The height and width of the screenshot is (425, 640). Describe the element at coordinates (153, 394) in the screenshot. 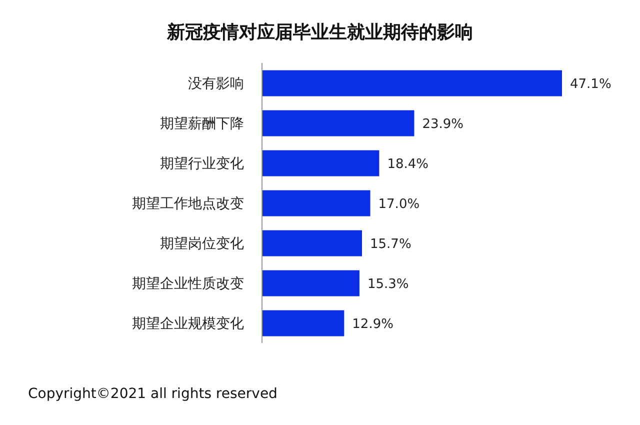

I see `text: Copyright©2021 all rights reserved` at that location.